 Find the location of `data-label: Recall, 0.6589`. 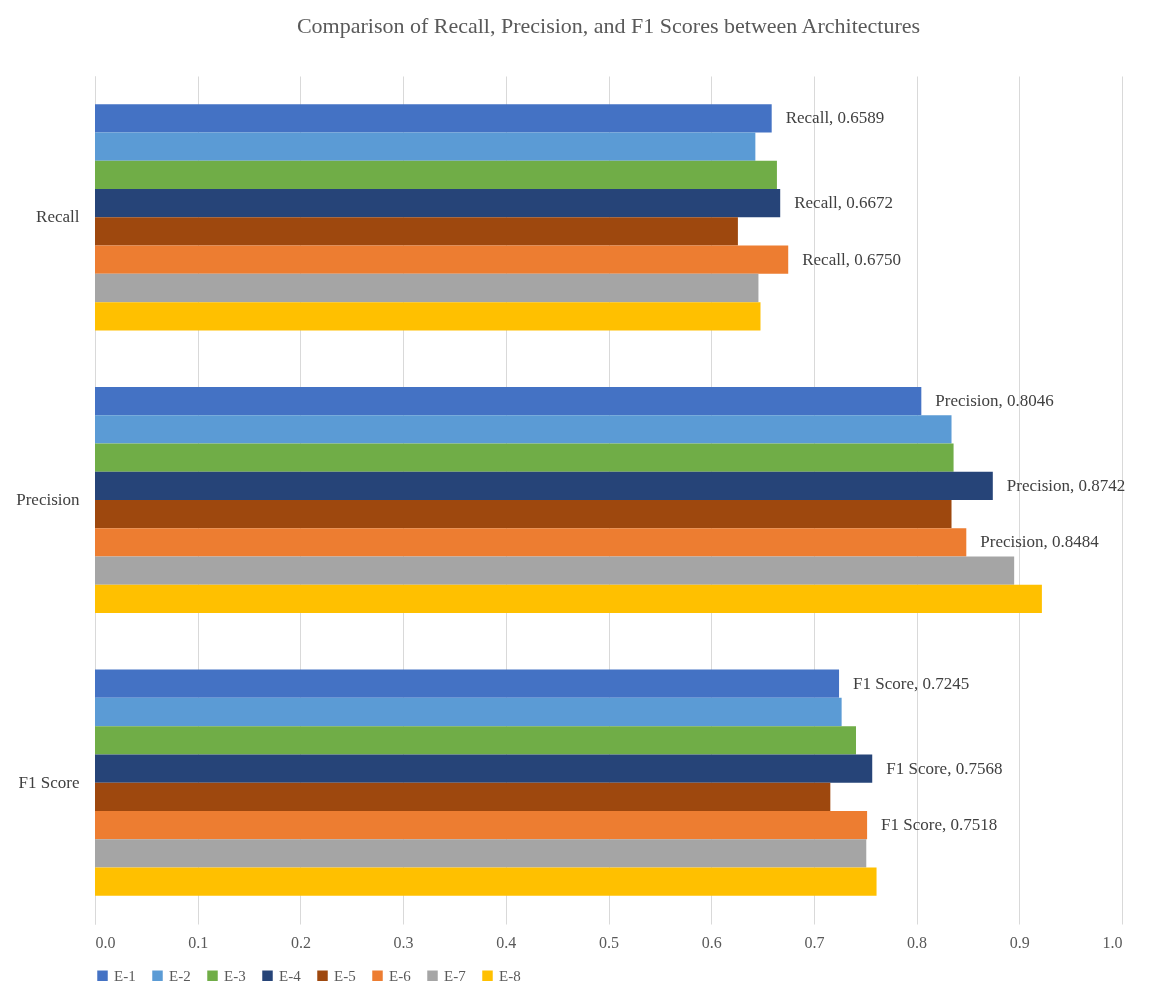

data-label: Recall, 0.6589 is located at coordinates (835, 118).